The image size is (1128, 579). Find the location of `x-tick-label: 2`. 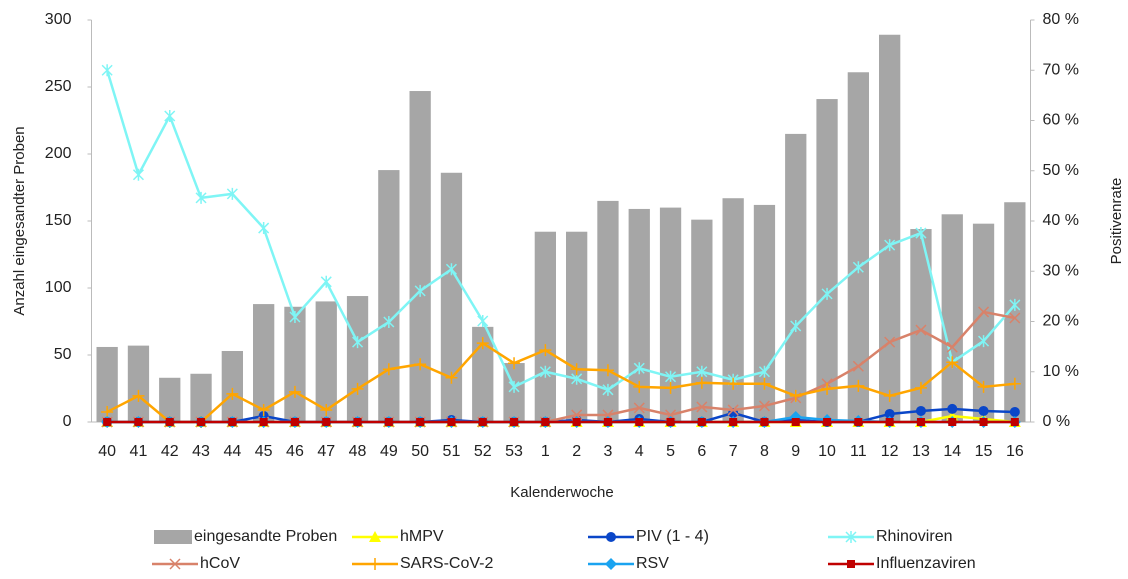

x-tick-label: 2 is located at coordinates (576, 451).